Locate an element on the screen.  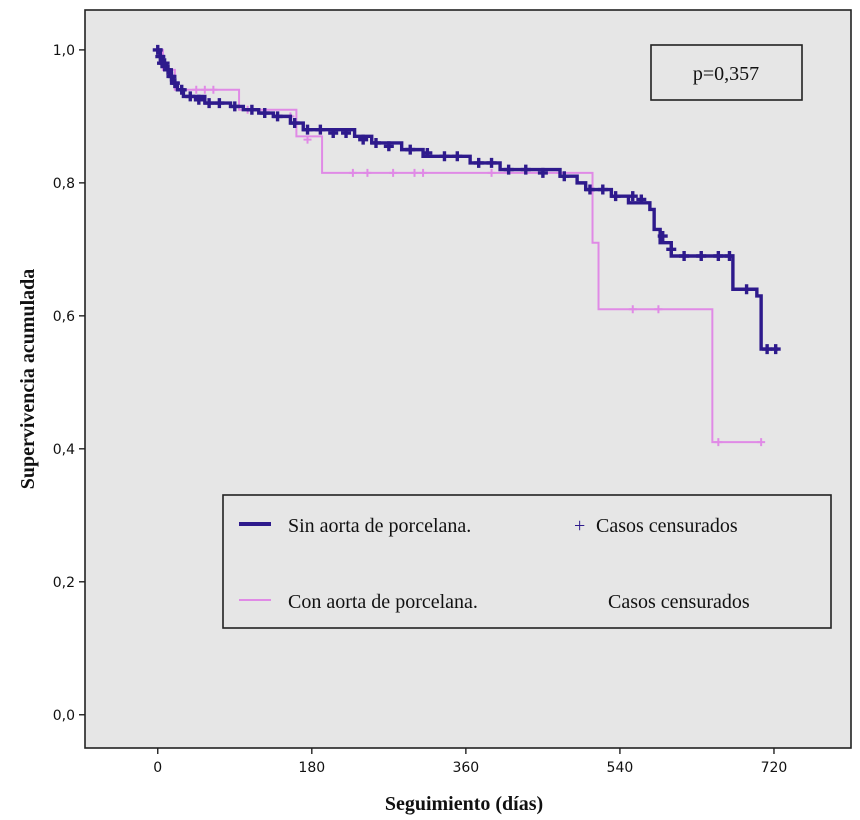
legend-censor-symbol-sin: + is located at coordinates (579, 526).